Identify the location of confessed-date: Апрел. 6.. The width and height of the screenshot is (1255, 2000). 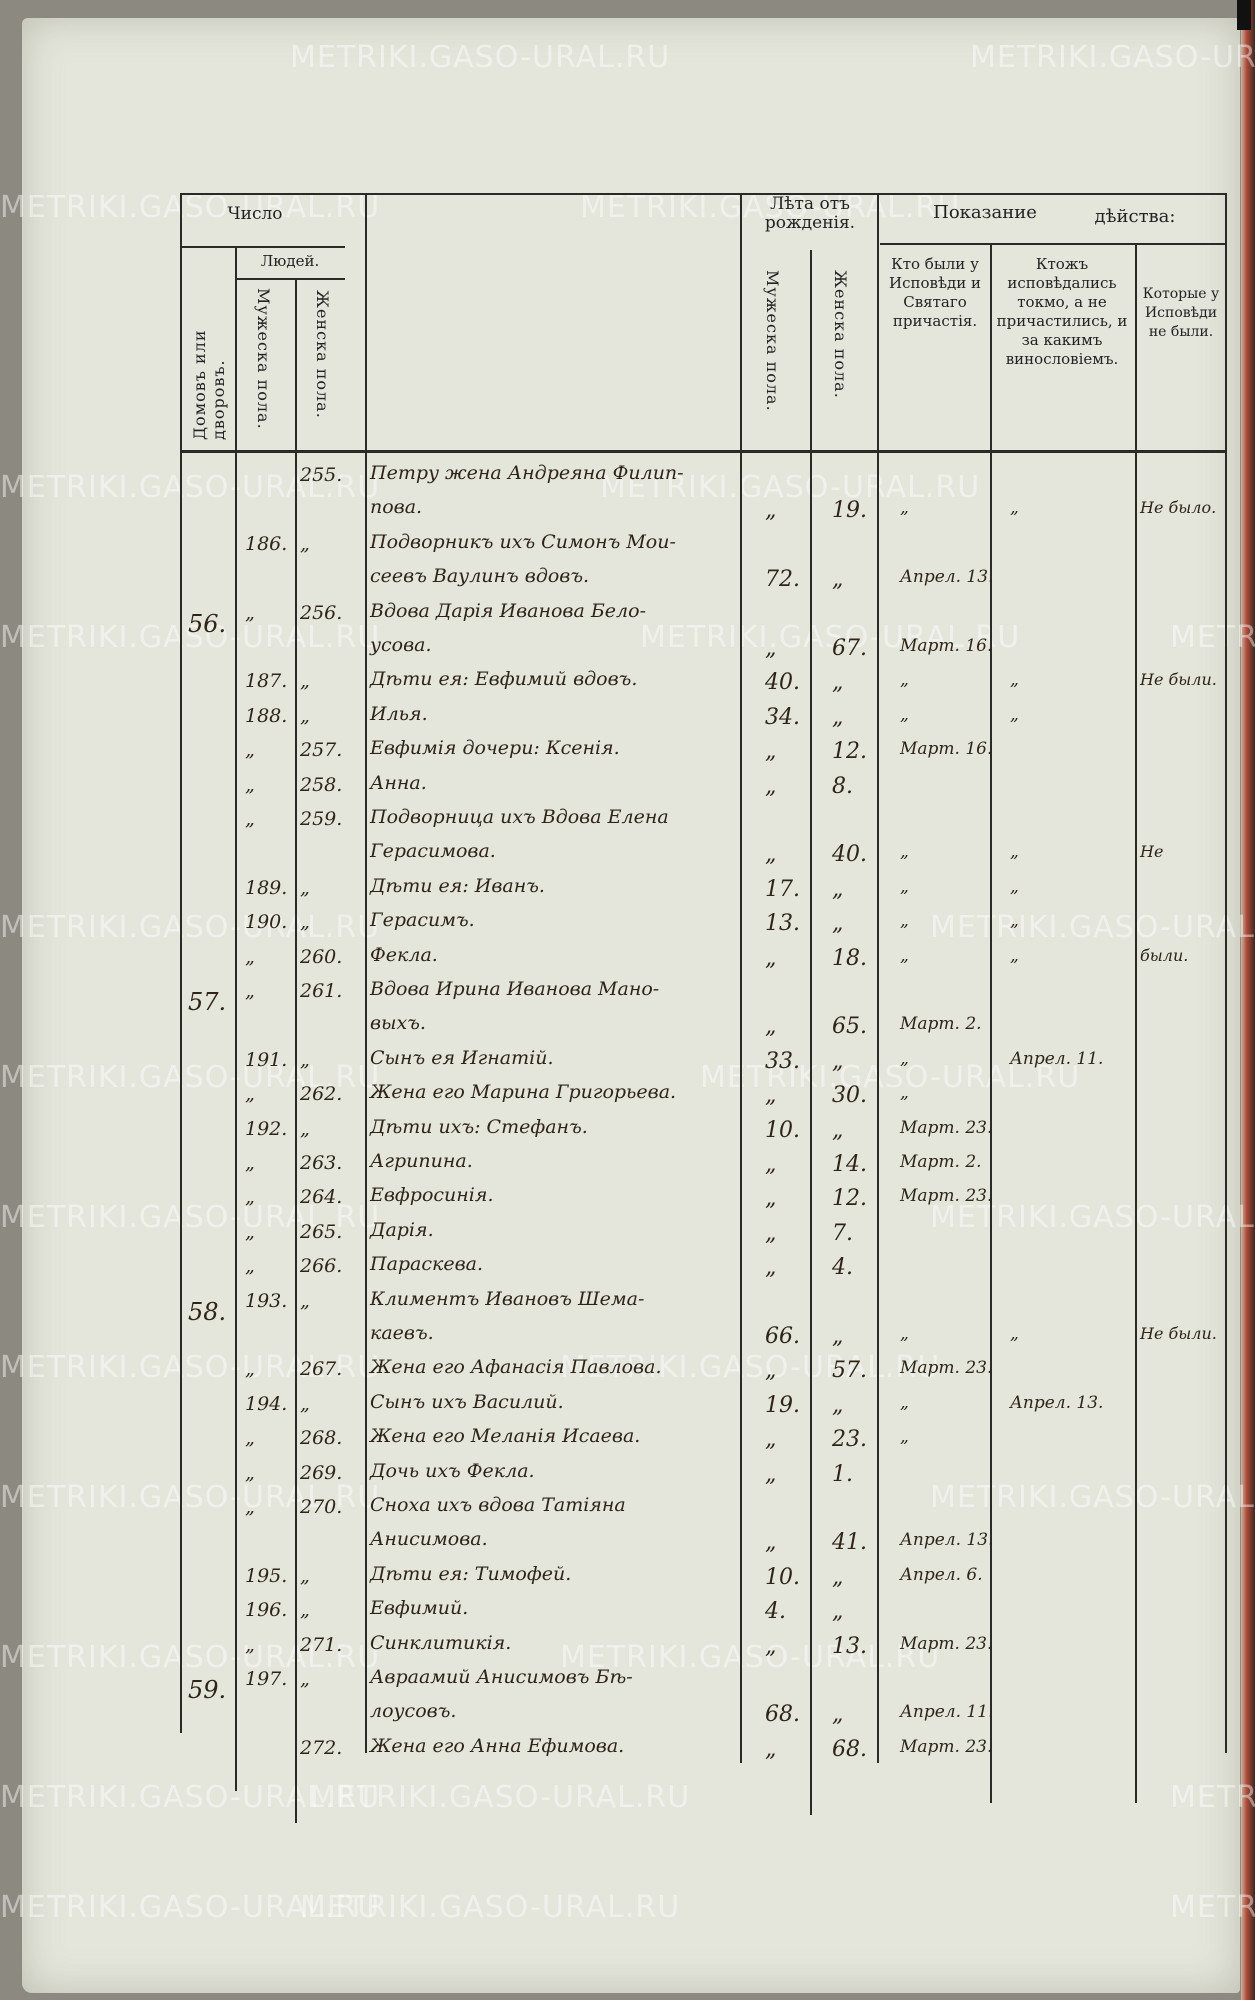
(941, 1574).